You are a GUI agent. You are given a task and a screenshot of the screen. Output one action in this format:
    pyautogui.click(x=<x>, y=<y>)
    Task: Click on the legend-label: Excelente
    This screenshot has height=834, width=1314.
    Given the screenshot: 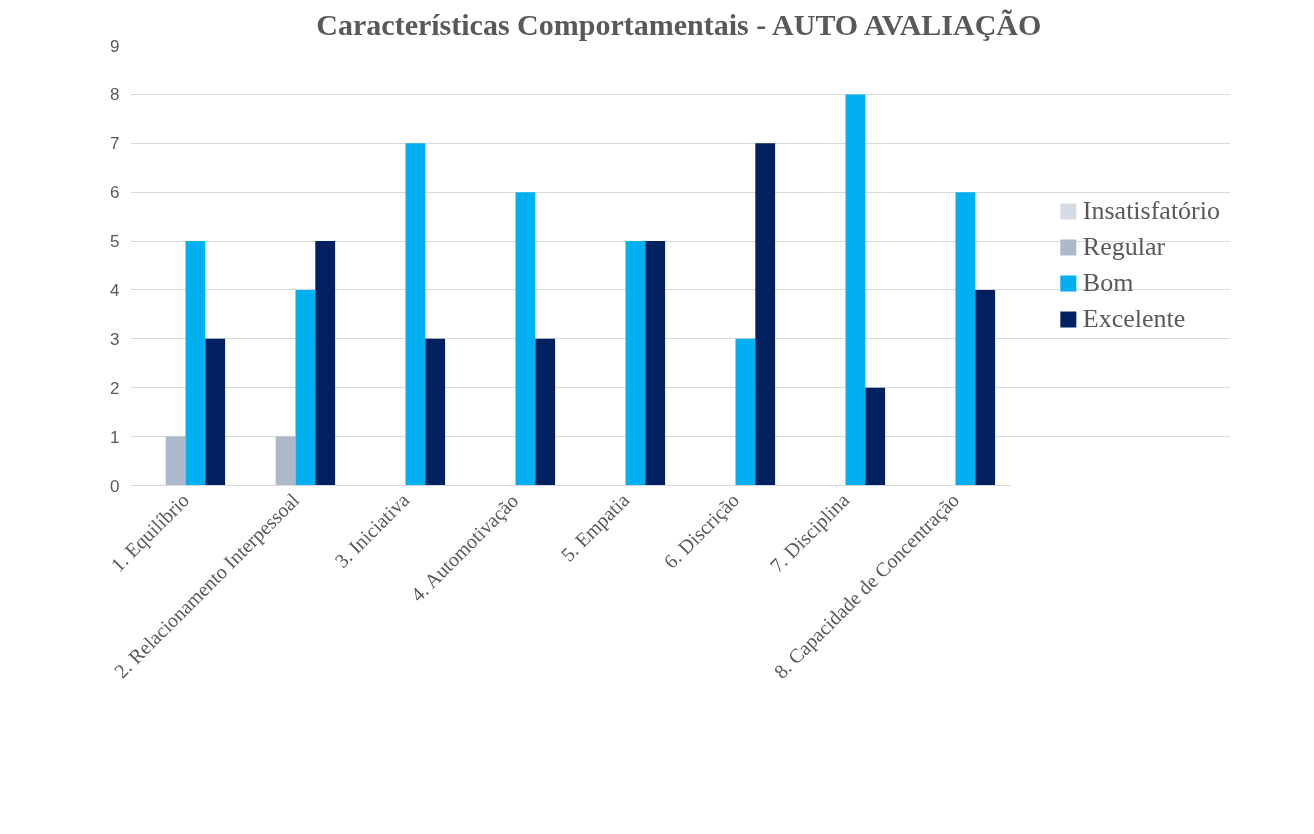 What is the action you would take?
    pyautogui.click(x=1134, y=319)
    